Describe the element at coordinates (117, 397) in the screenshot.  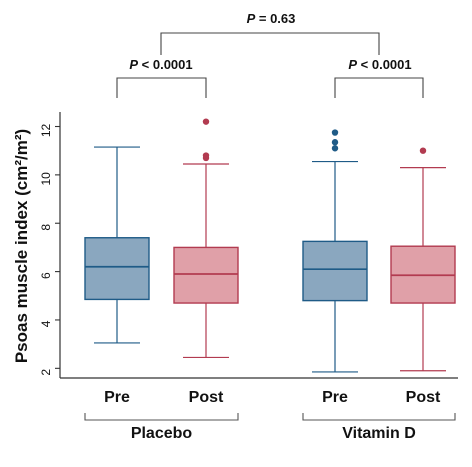
I see `box-label-0-0: Pre` at that location.